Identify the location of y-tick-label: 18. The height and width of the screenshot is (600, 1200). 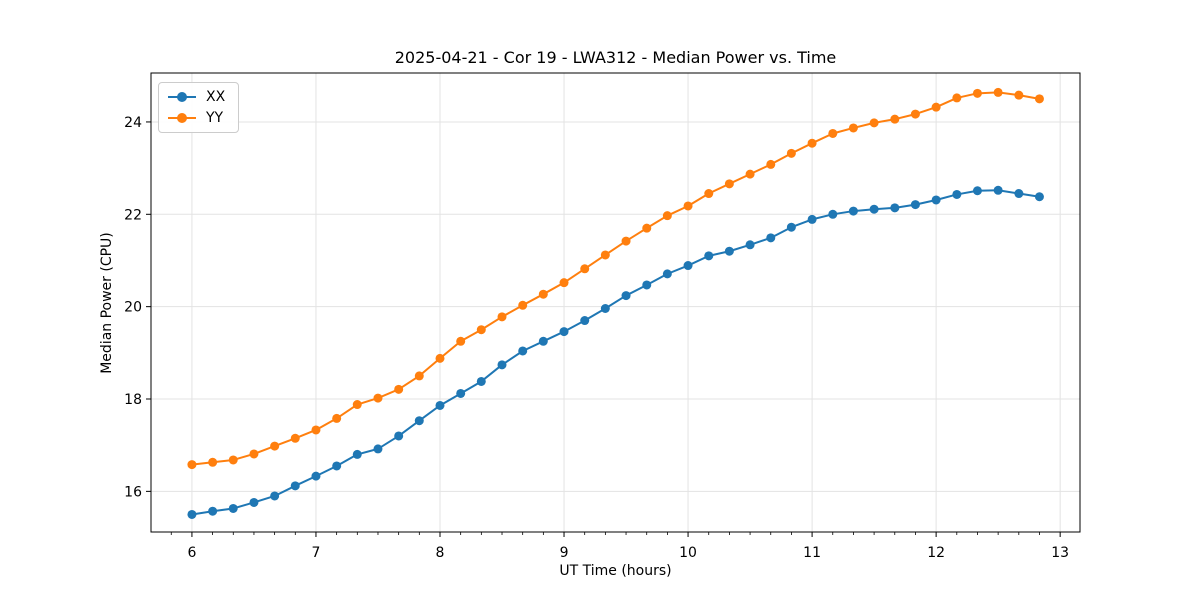
(133, 400).